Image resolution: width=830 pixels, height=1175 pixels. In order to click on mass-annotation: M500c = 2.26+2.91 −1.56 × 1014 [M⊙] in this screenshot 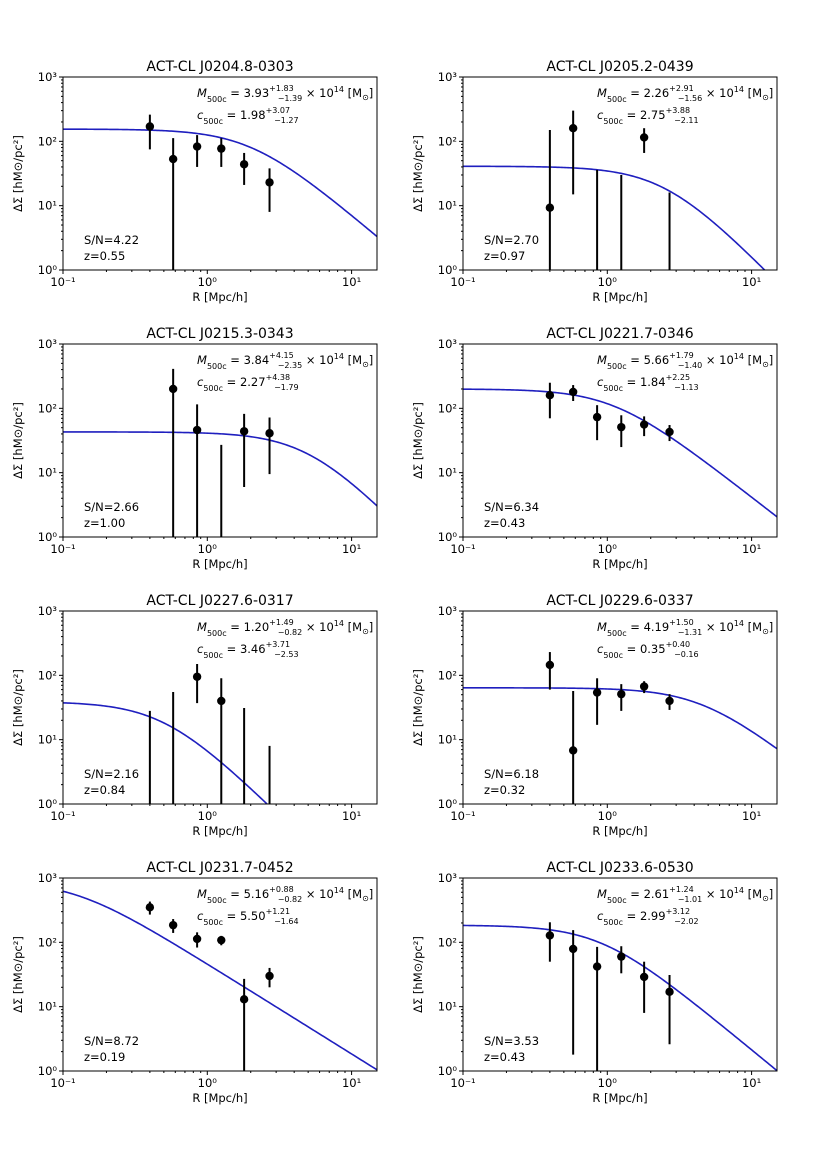, I will do `click(685, 94)`.